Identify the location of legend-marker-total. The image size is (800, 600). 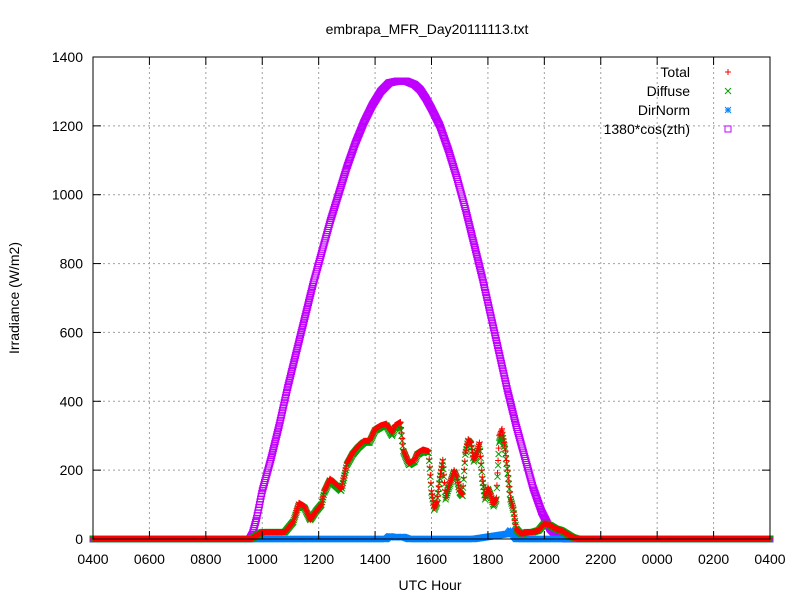
(728, 72).